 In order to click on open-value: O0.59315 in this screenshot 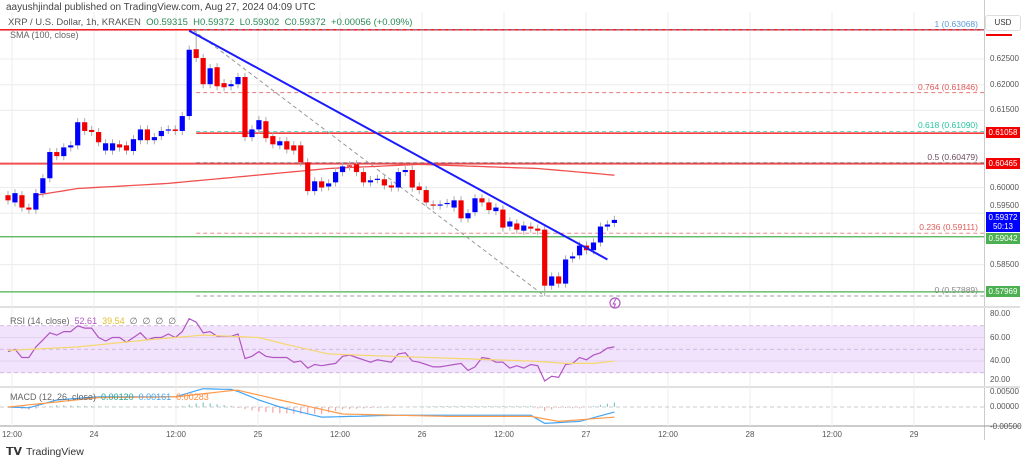, I will do `click(167, 22)`.